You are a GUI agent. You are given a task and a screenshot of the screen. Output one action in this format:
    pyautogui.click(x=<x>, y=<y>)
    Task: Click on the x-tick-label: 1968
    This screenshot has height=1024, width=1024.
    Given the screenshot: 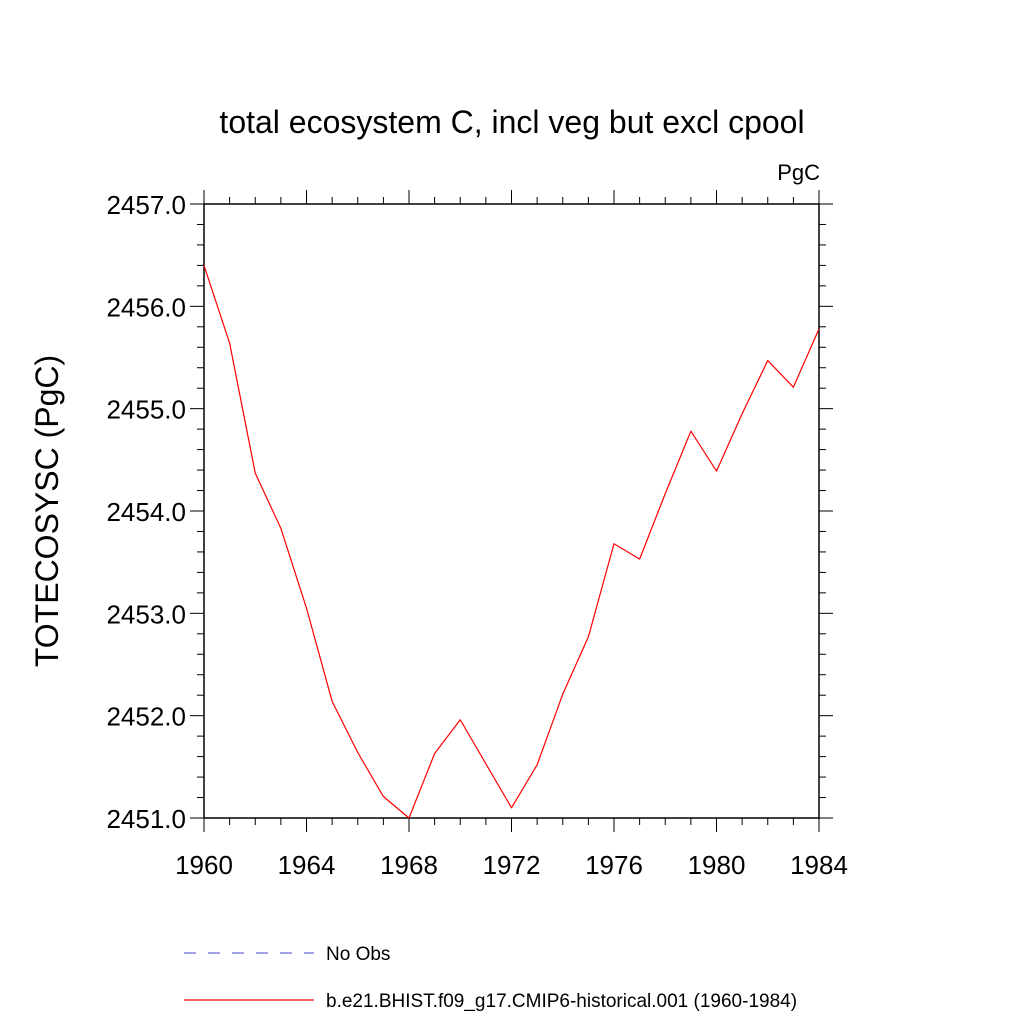 What is the action you would take?
    pyautogui.click(x=409, y=865)
    